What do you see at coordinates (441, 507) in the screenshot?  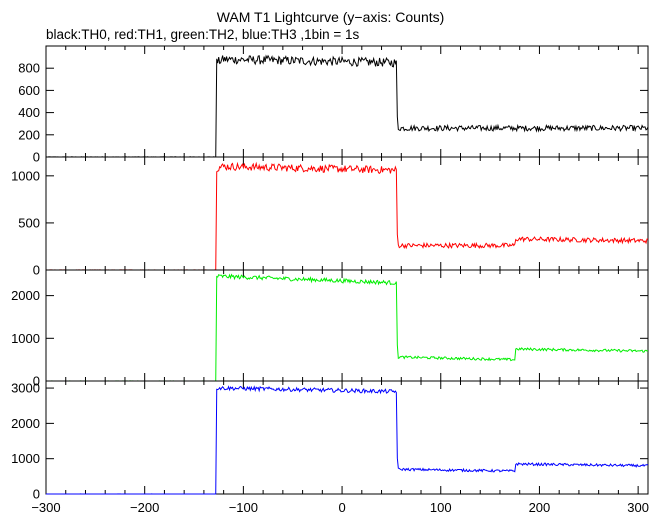 I see `x-tick-label: 100` at bounding box center [441, 507].